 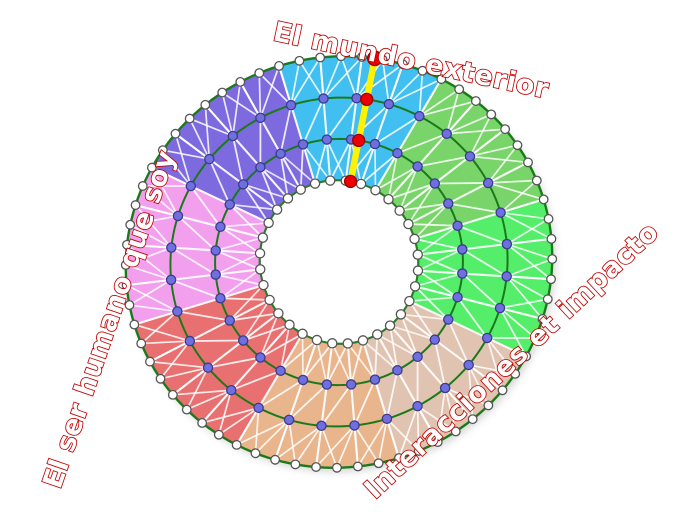 What do you see at coordinates (317, 400) in the screenshot?
I see `sector-tan-sector` at bounding box center [317, 400].